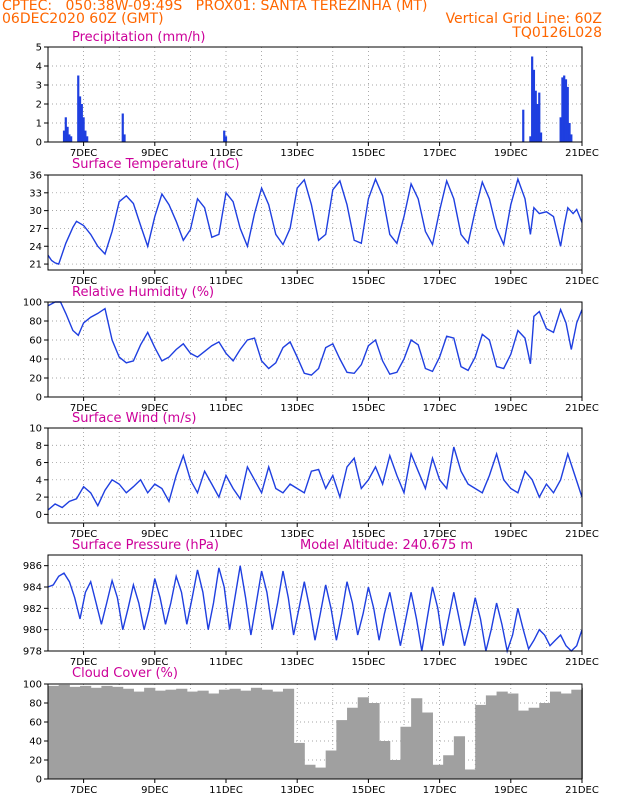  I want to click on pres-annotation: Model Altitude: 240.675 m, so click(386, 545).